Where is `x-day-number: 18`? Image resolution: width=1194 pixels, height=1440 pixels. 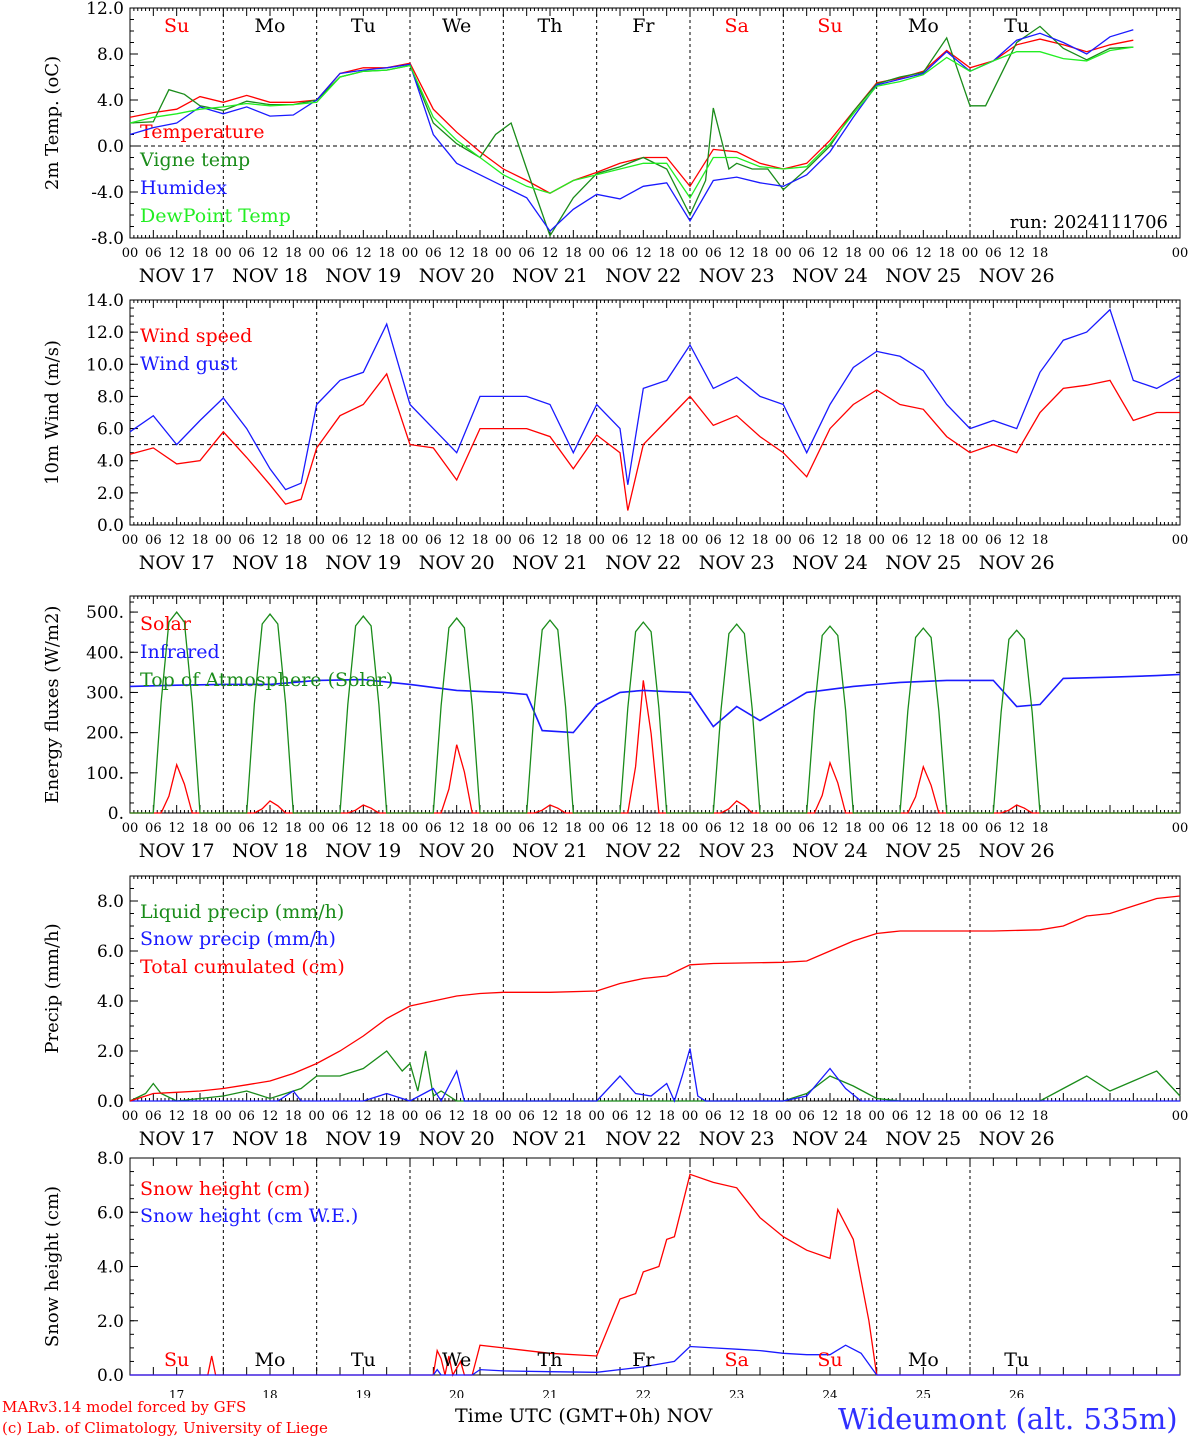 x-day-number: 18 is located at coordinates (269, 1393).